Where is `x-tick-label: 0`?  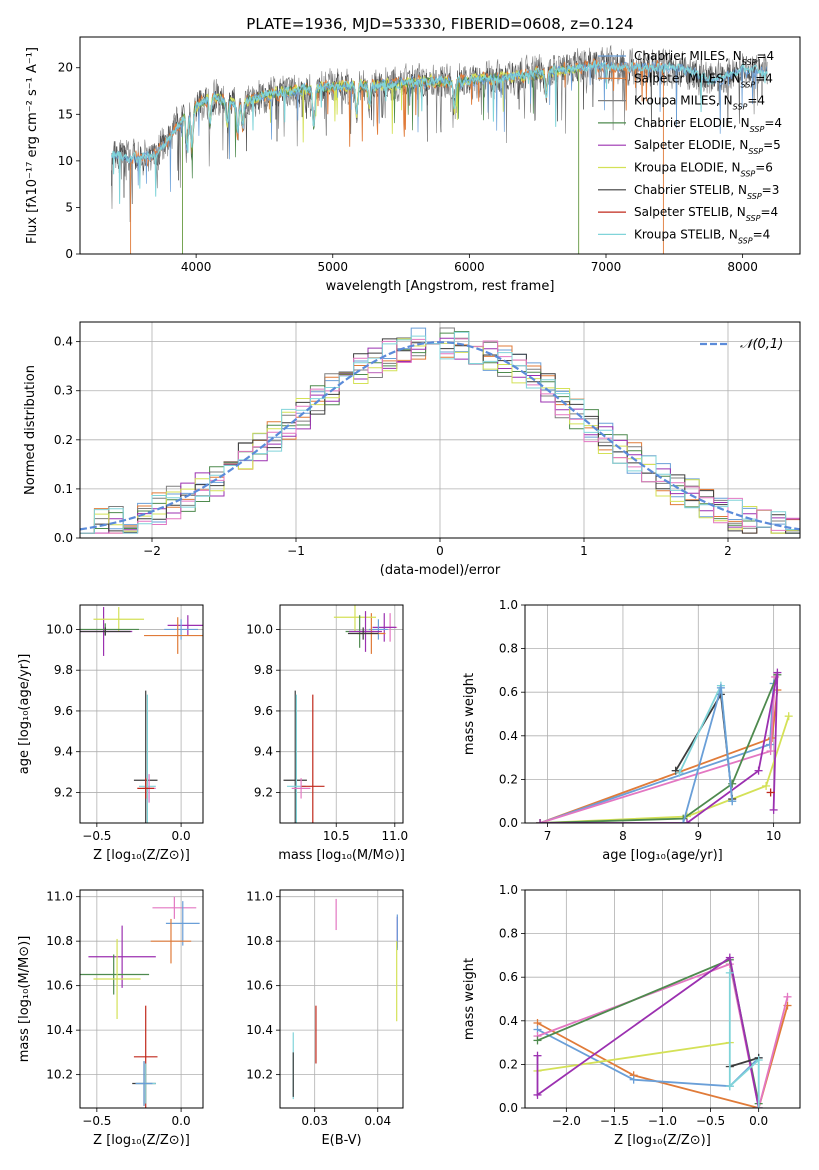 x-tick-label: 0 is located at coordinates (440, 551).